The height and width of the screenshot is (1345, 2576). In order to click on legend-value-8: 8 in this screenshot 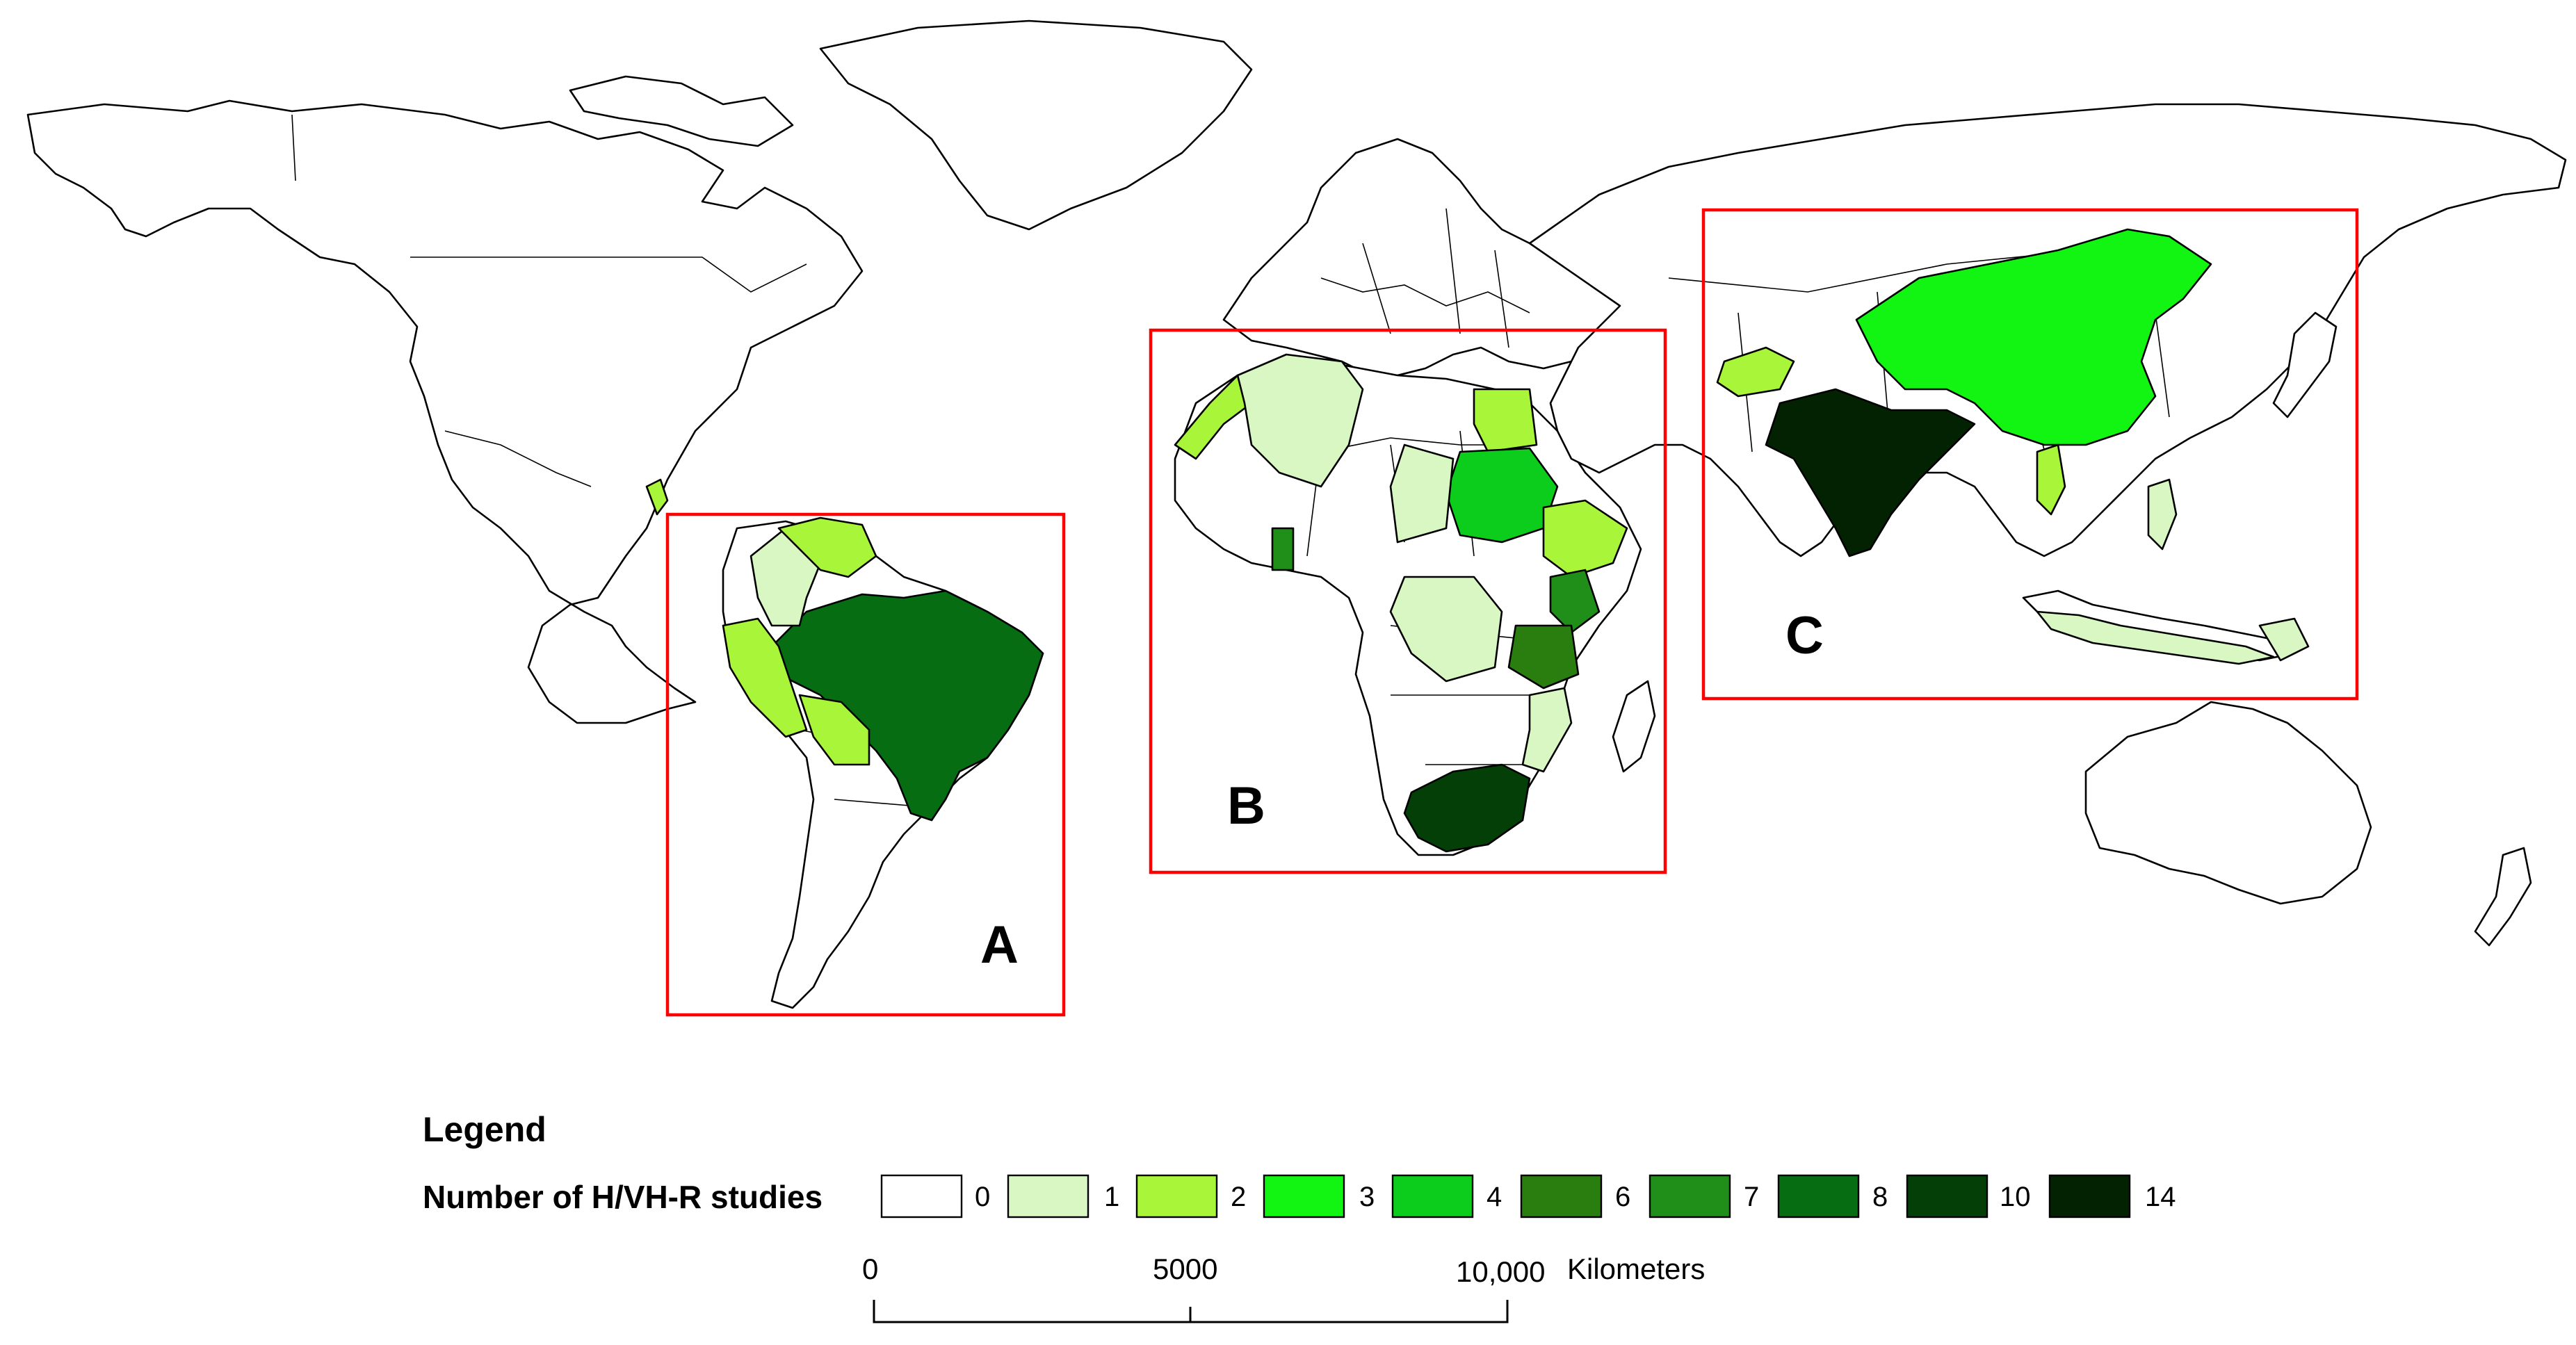, I will do `click(1880, 1197)`.